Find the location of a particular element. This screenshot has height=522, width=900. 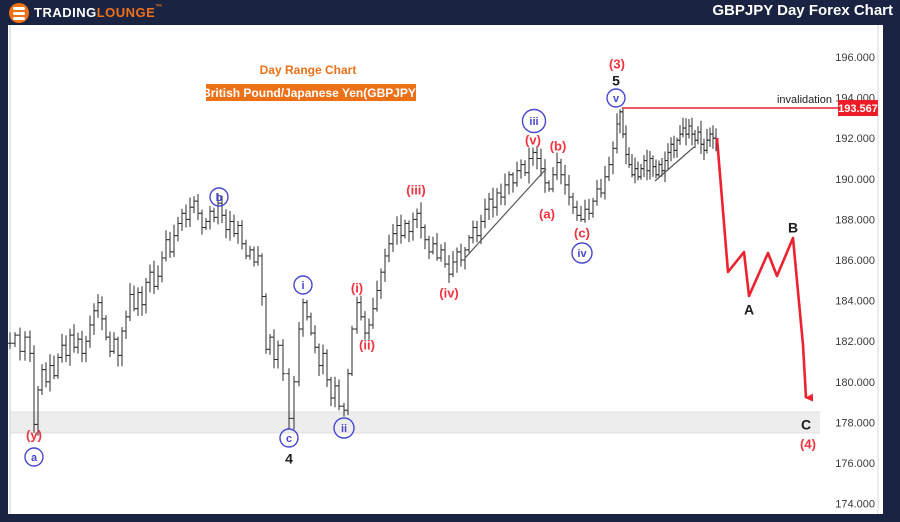

svg-text: a is located at coordinates (34, 458).